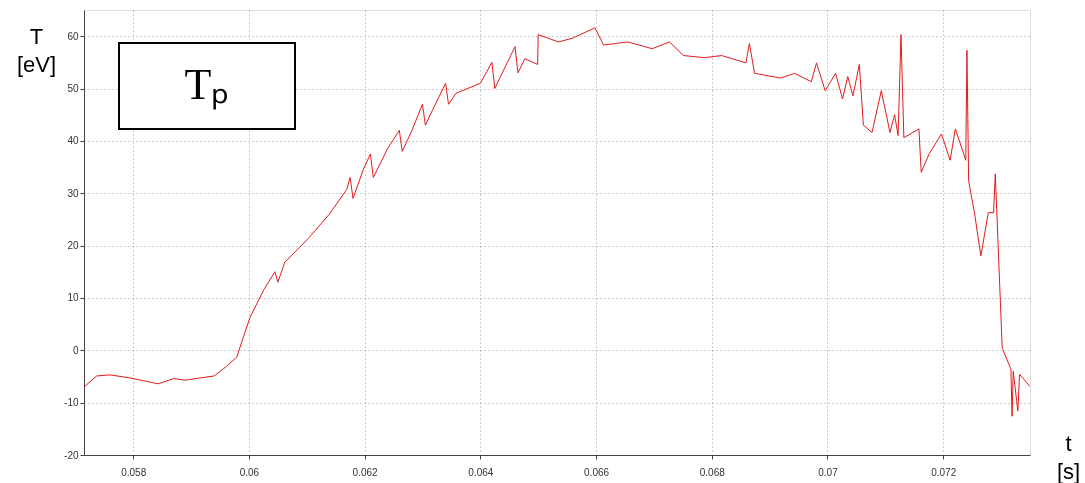 This screenshot has height=483, width=1085. I want to click on y-tick-label: 30, so click(73, 193).